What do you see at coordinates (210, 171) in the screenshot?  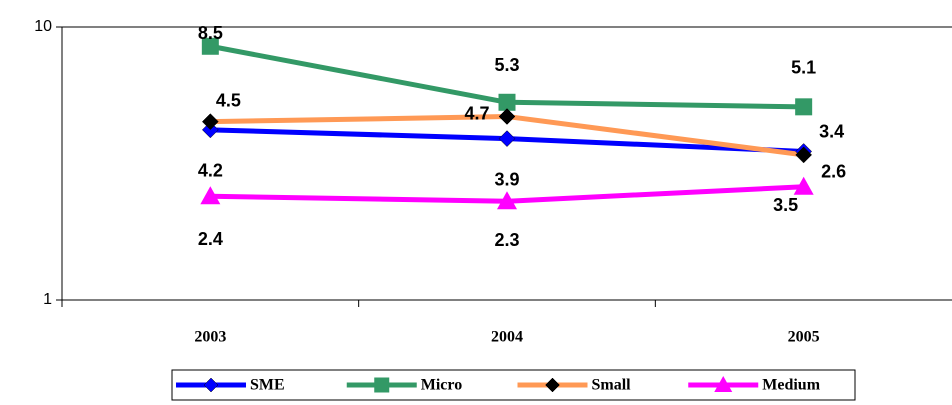 I see `data-label: 4.2` at bounding box center [210, 171].